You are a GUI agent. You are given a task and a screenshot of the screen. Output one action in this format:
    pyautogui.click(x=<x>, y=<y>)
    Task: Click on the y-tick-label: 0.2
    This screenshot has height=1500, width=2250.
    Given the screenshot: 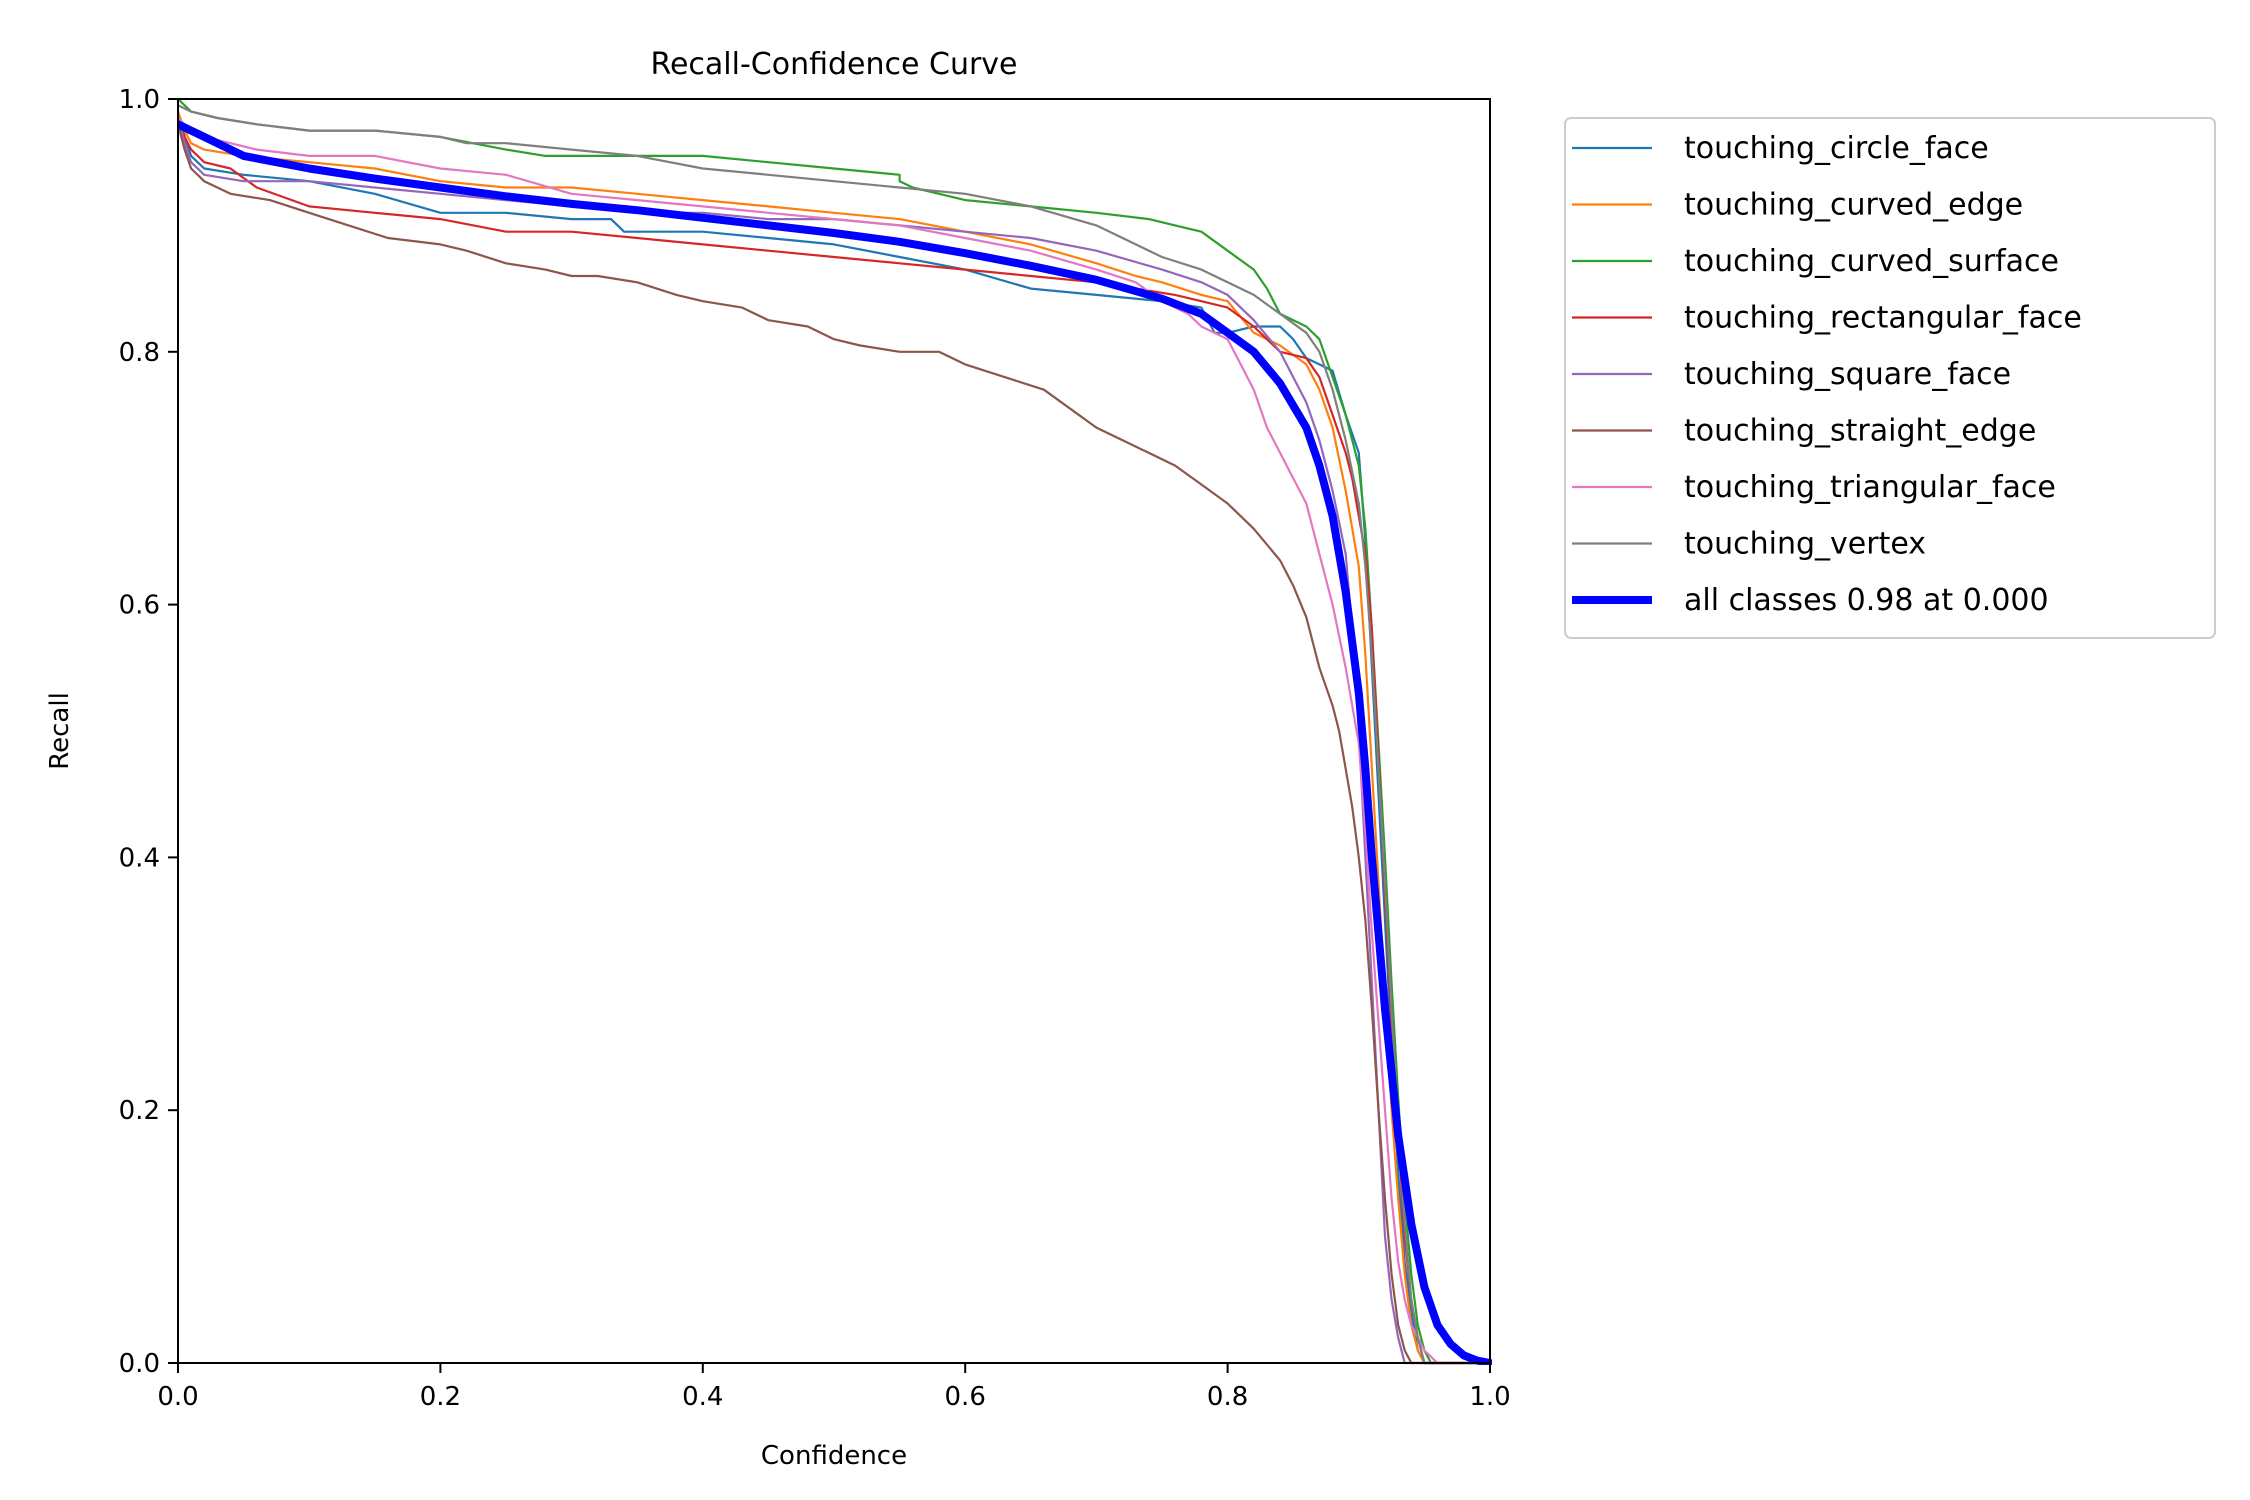 What is the action you would take?
    pyautogui.click(x=139, y=1111)
    